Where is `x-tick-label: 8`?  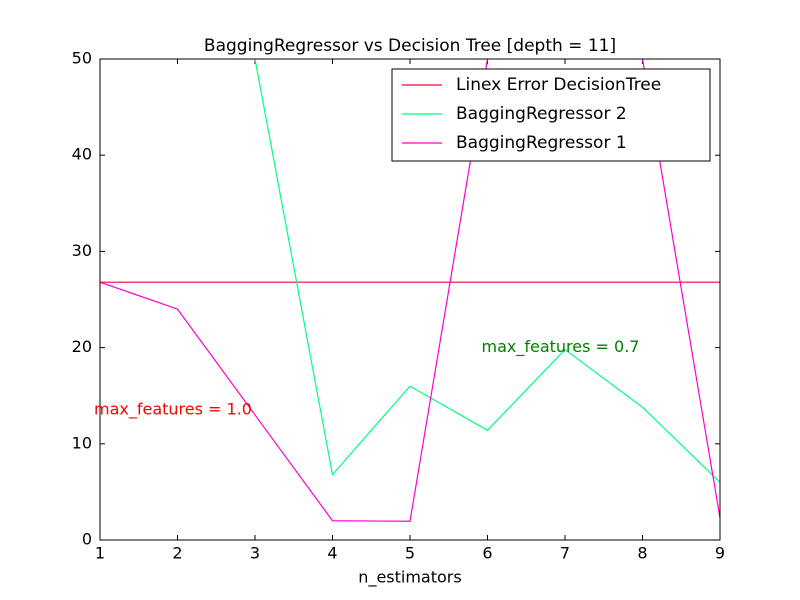 x-tick-label: 8 is located at coordinates (642, 553).